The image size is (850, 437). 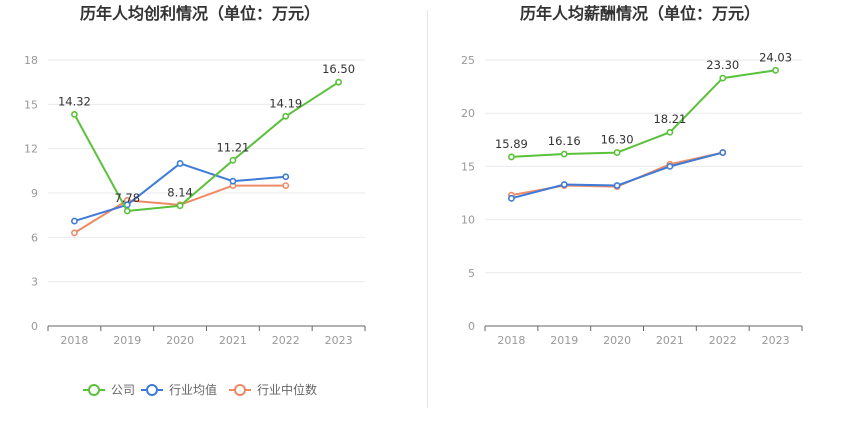 I want to click on data-label: 14.32, so click(x=74, y=101).